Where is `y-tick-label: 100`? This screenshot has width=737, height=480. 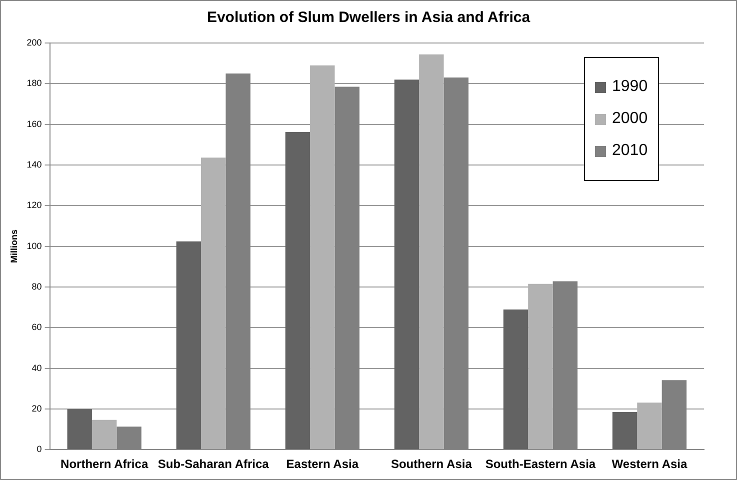 y-tick-label: 100 is located at coordinates (34, 245).